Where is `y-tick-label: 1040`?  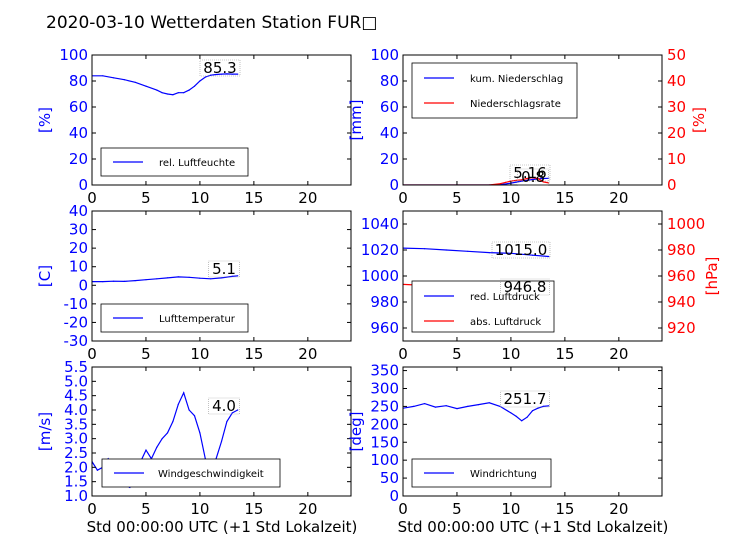
y-tick-label: 1040 is located at coordinates (380, 224).